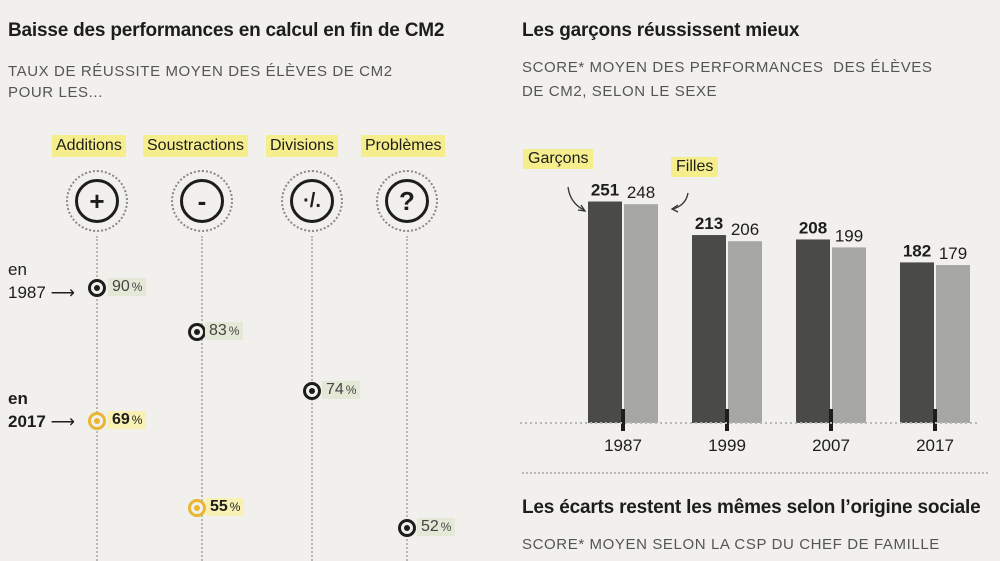 This screenshot has width=1000, height=561. I want to click on value-2017-problemes: 52%, so click(436, 527).